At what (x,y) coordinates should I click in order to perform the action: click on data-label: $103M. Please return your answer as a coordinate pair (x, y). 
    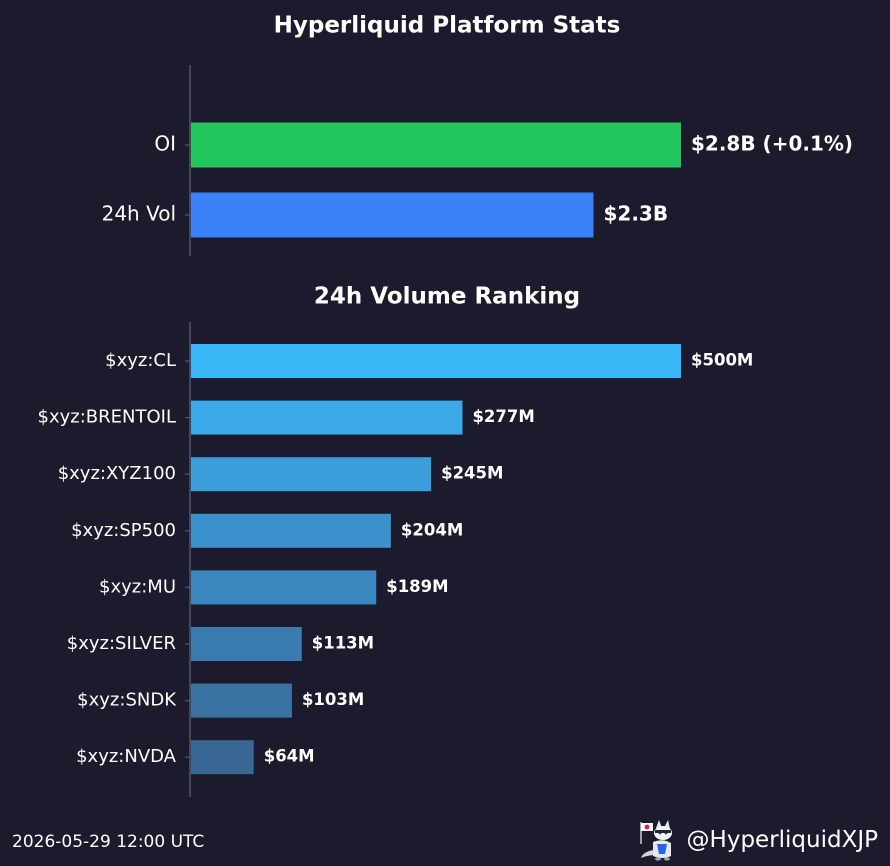
    Looking at the image, I should click on (333, 699).